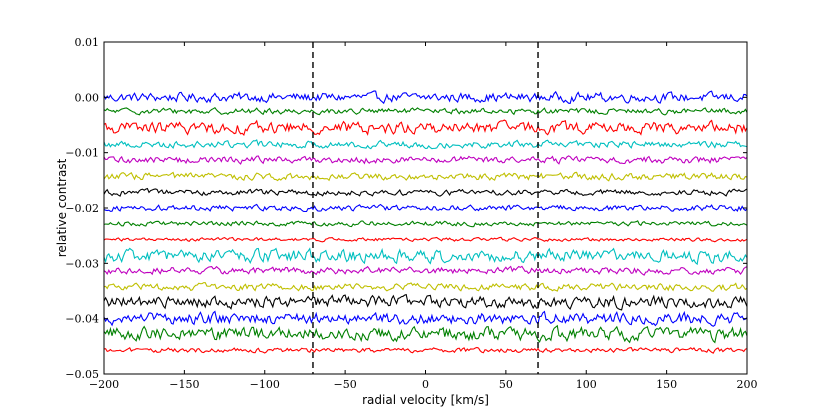  What do you see at coordinates (425, 384) in the screenshot?
I see `x-tick-label: 0` at bounding box center [425, 384].